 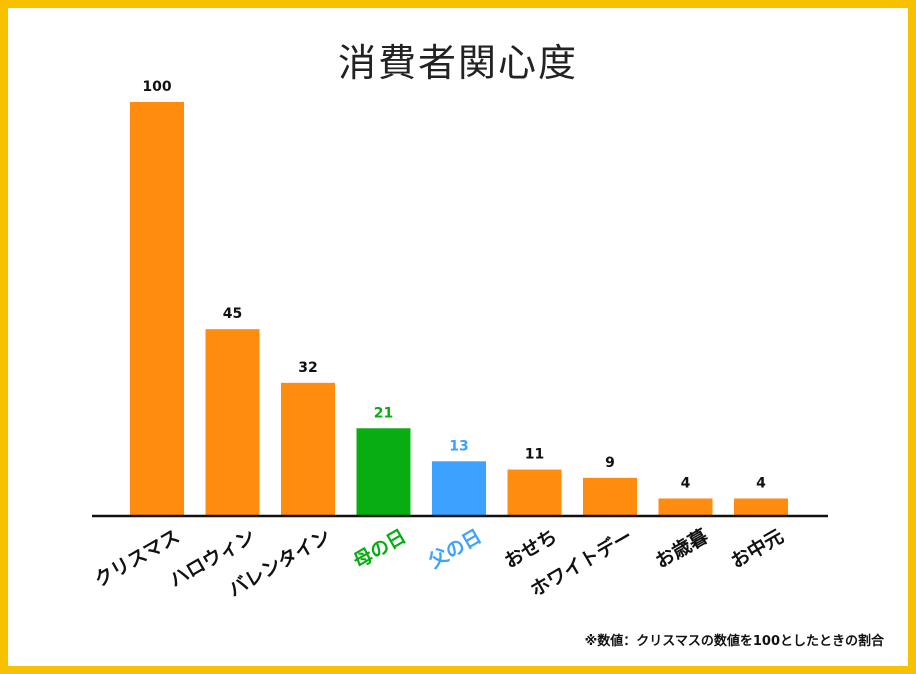 What do you see at coordinates (380, 549) in the screenshot?
I see `category-label-母の日: 母の日` at bounding box center [380, 549].